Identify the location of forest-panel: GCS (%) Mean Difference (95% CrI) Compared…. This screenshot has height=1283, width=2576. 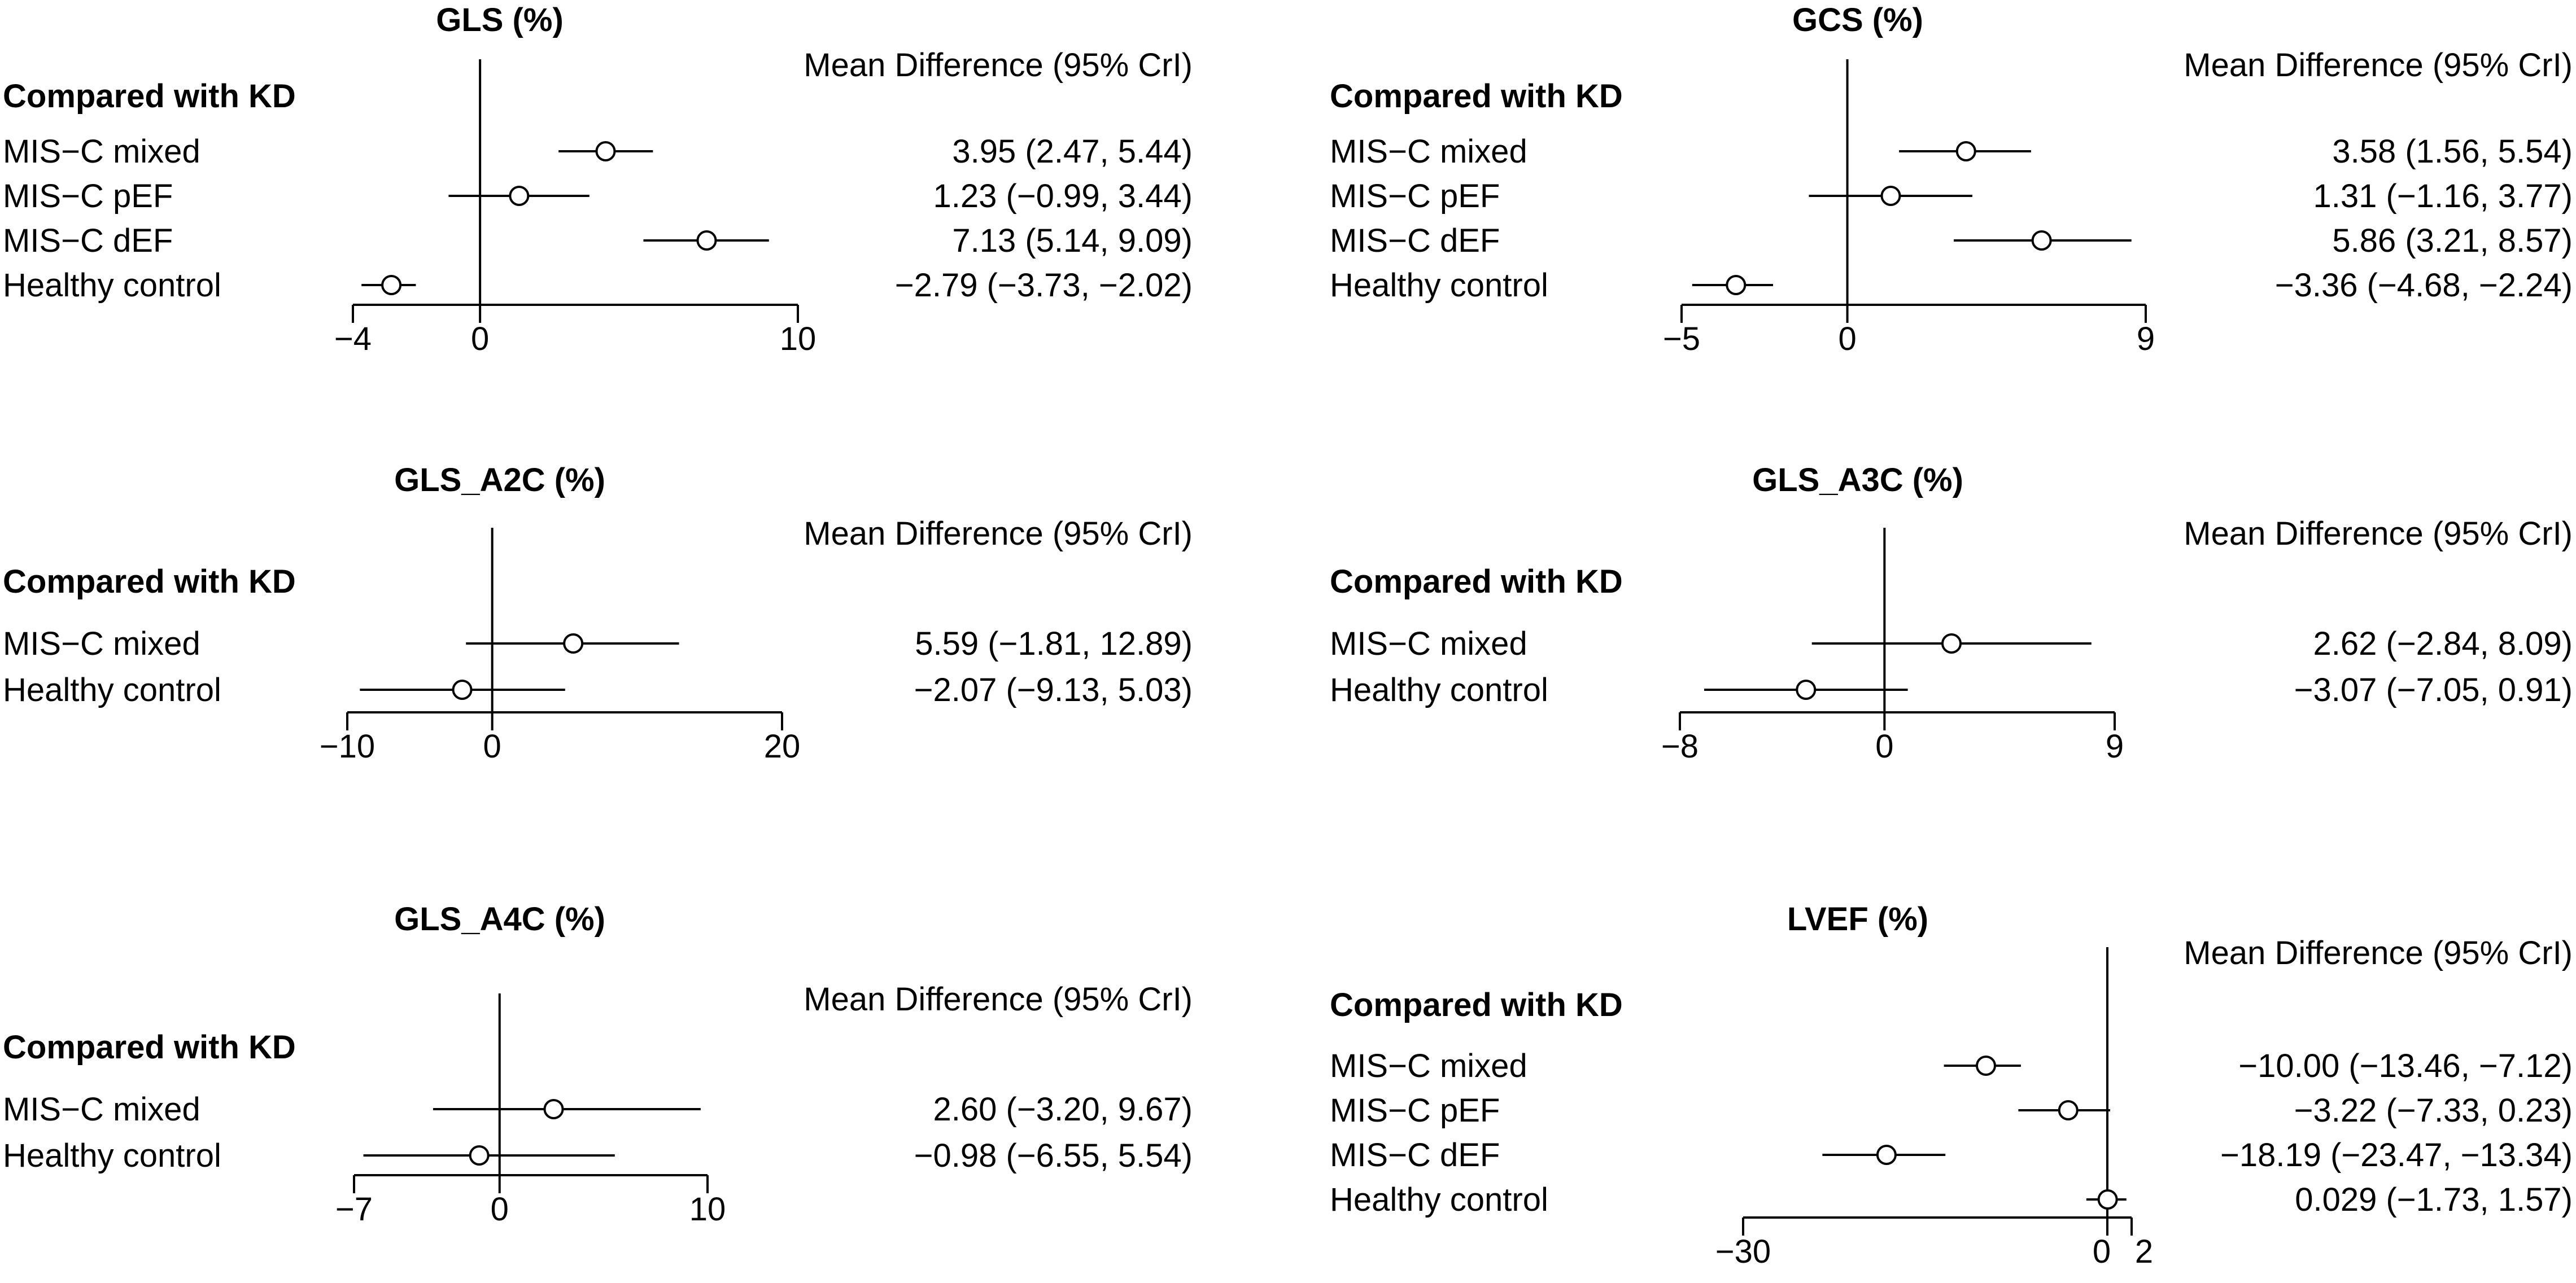
(1952, 179).